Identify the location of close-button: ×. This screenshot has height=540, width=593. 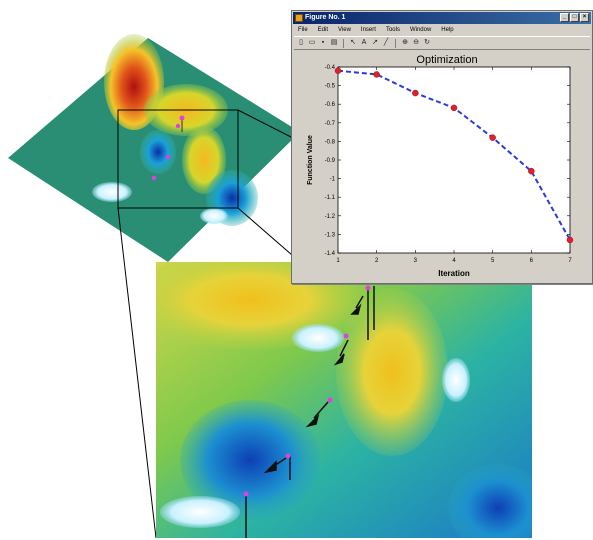
(584, 17).